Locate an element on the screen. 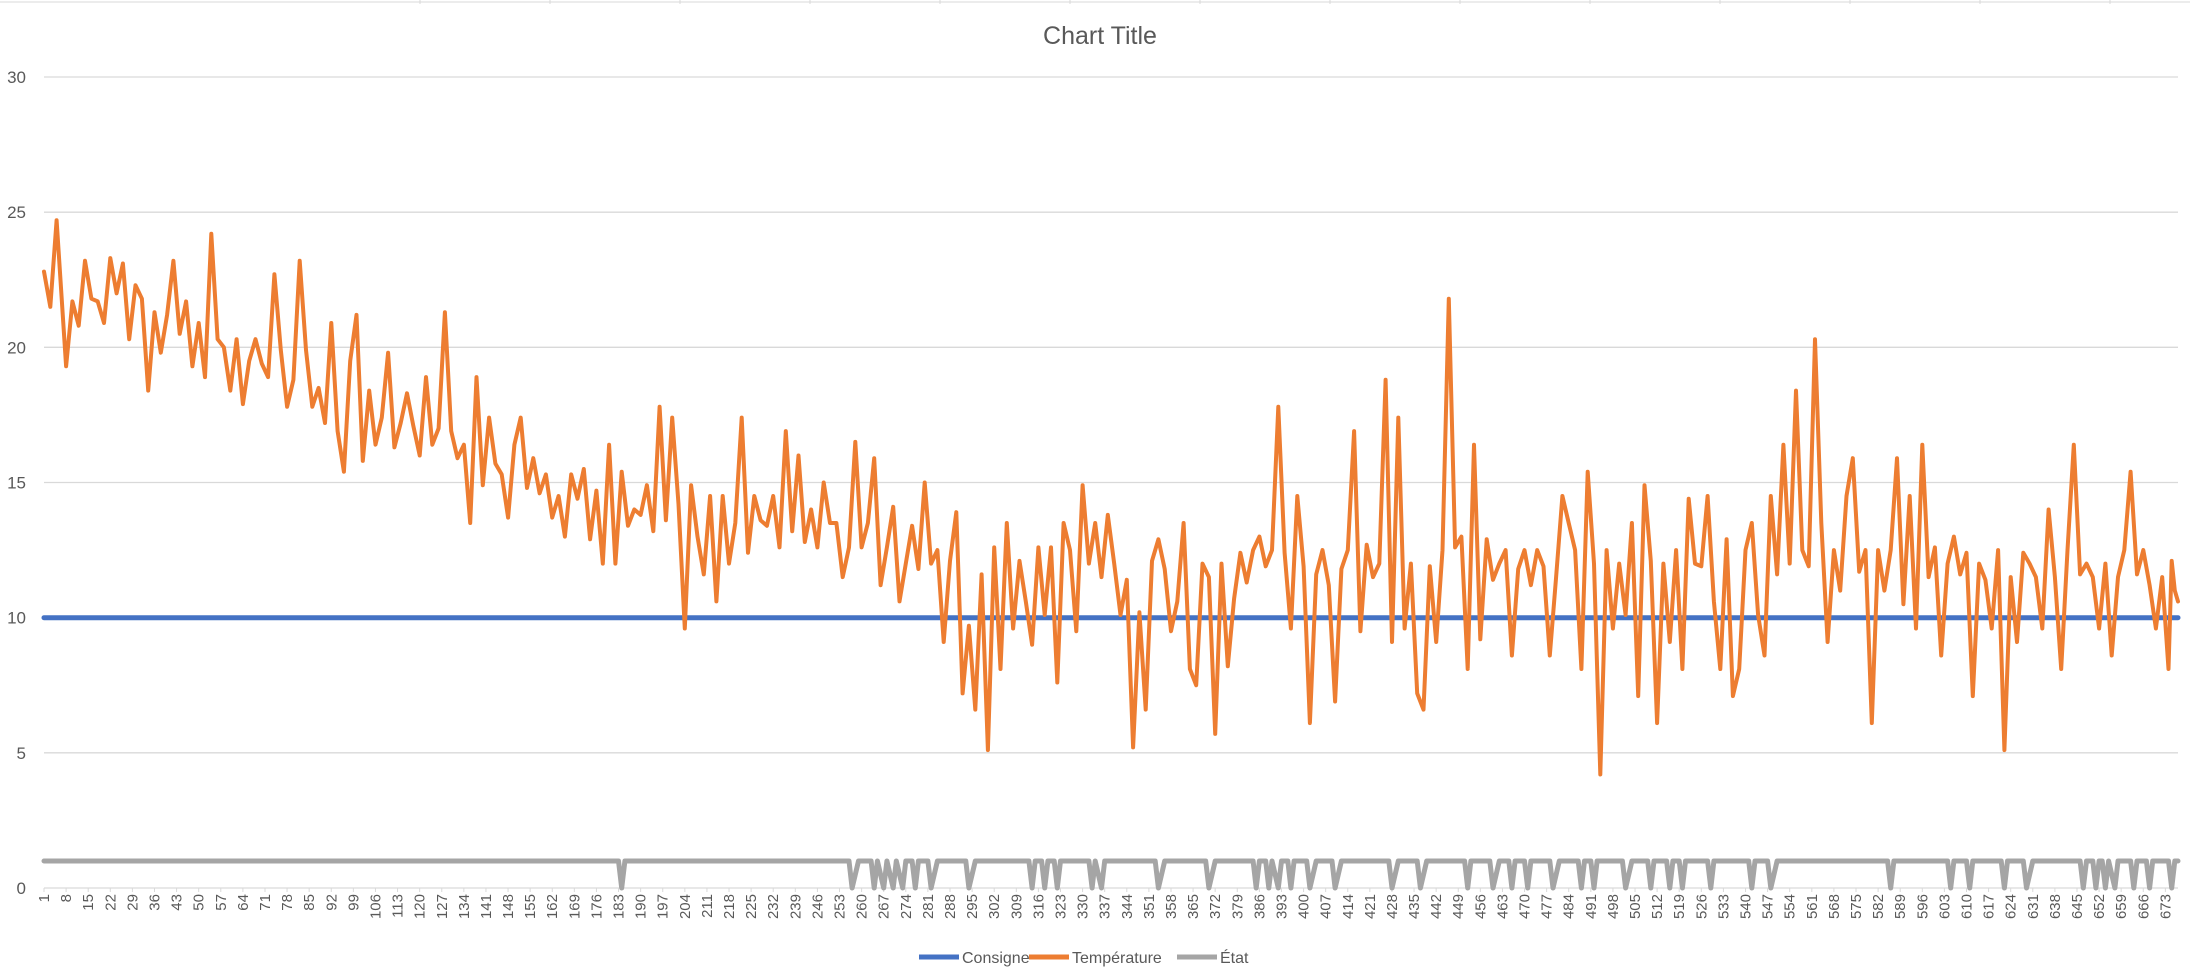  x-tick-label: 267 is located at coordinates (884, 906).